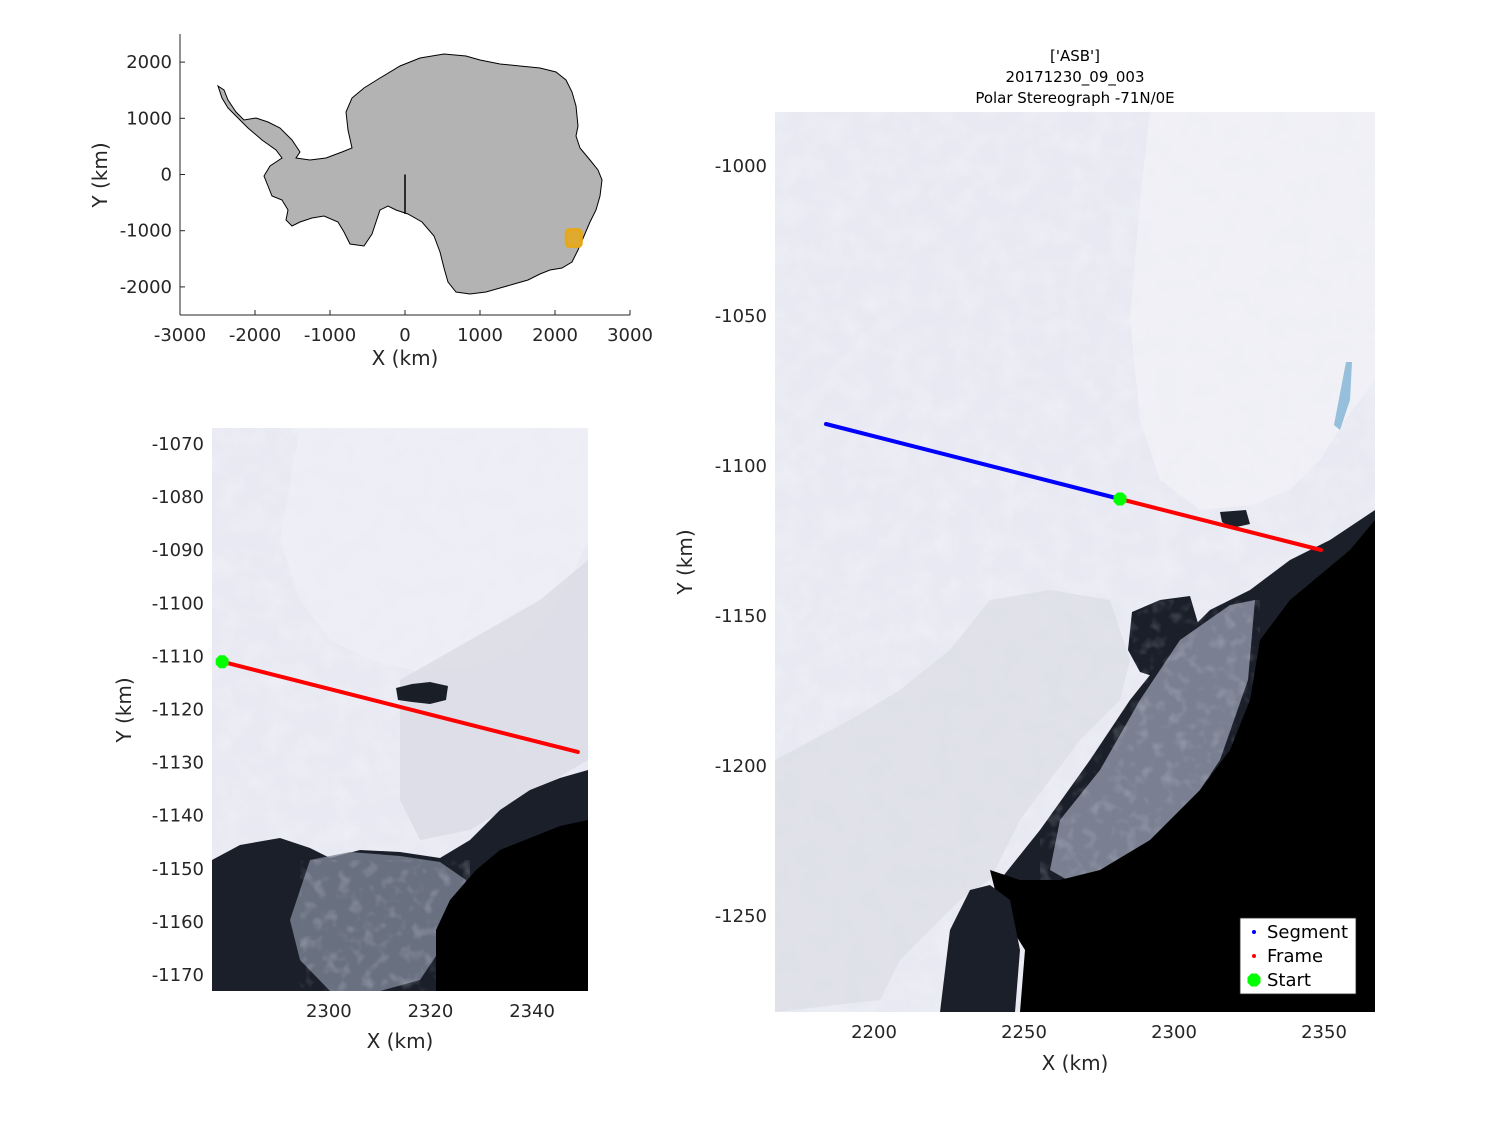 The width and height of the screenshot is (1500, 1125). What do you see at coordinates (1235, 519) in the screenshot?
I see `main-small-water-patch` at bounding box center [1235, 519].